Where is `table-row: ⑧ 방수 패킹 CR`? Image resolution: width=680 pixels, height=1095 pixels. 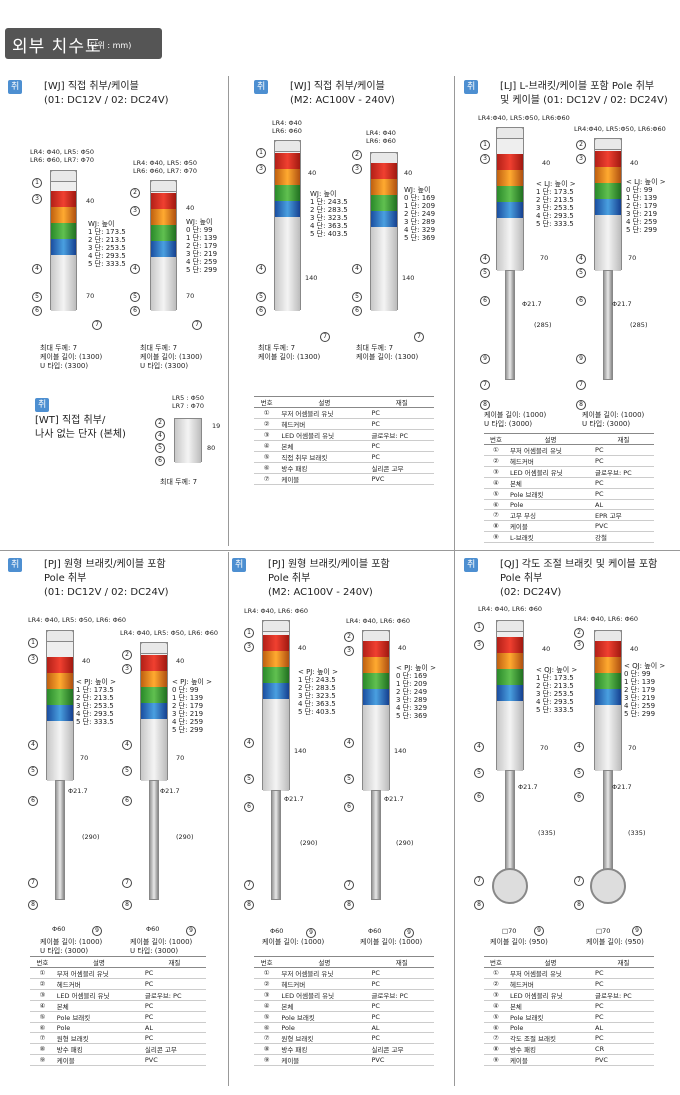
table-row: ⑧ 방수 패킹 CR is located at coordinates (569, 1049).